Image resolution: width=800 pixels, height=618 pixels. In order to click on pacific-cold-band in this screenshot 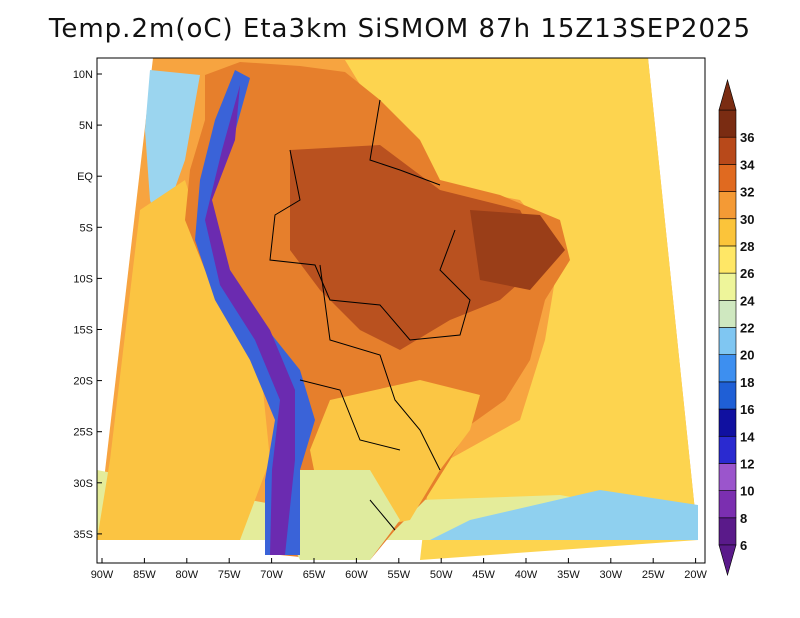, I will do `click(172, 150)`.